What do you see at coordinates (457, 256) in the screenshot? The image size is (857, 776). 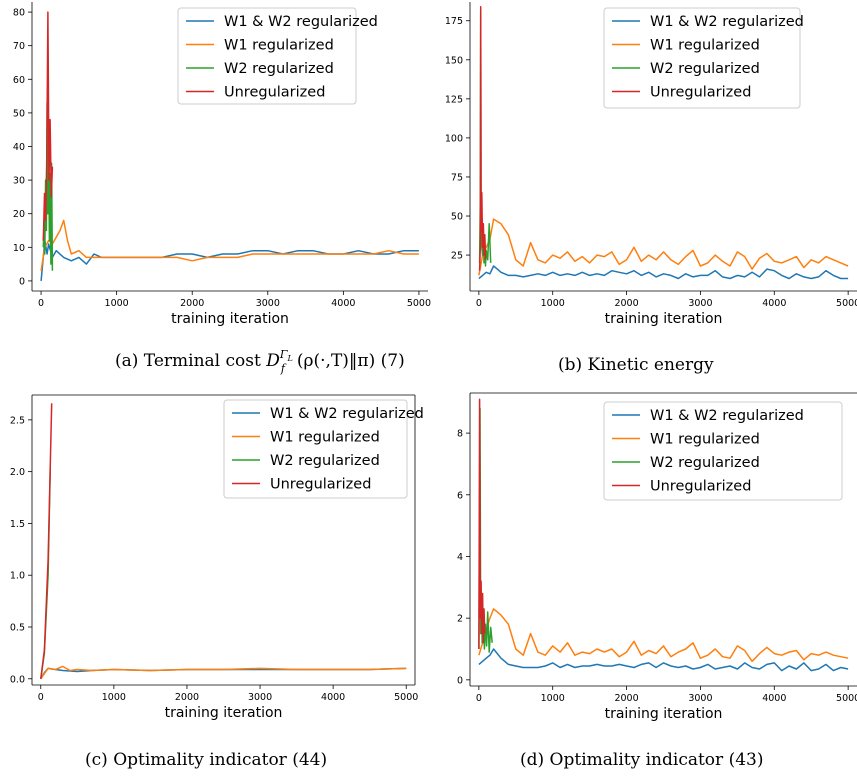 I see `y-tick-label: 25` at bounding box center [457, 256].